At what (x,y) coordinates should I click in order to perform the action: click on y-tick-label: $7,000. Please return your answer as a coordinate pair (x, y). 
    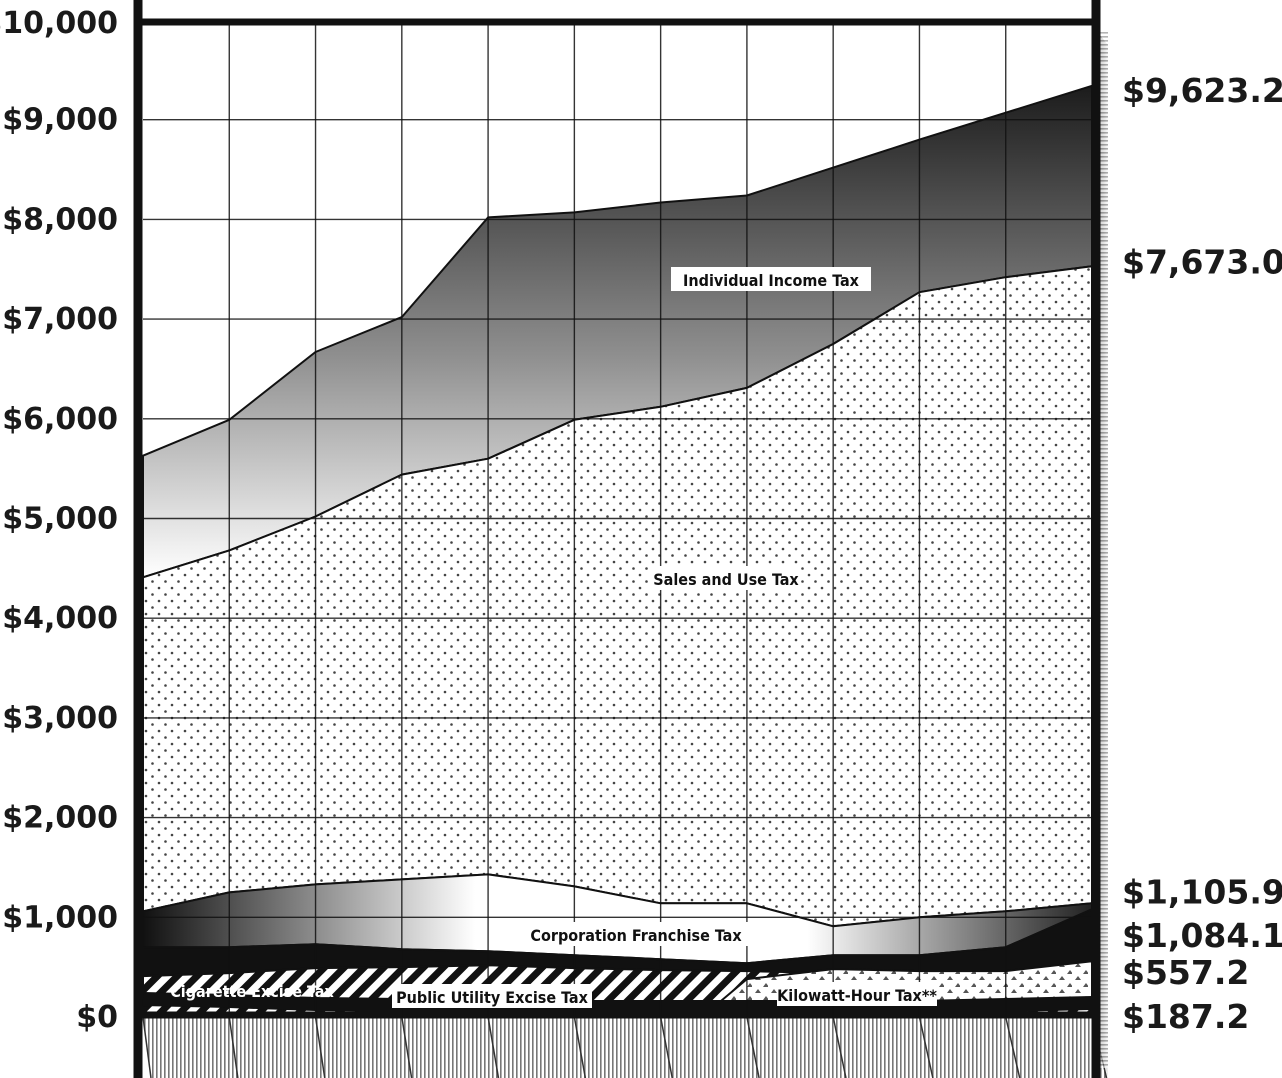
    Looking at the image, I should click on (60, 319).